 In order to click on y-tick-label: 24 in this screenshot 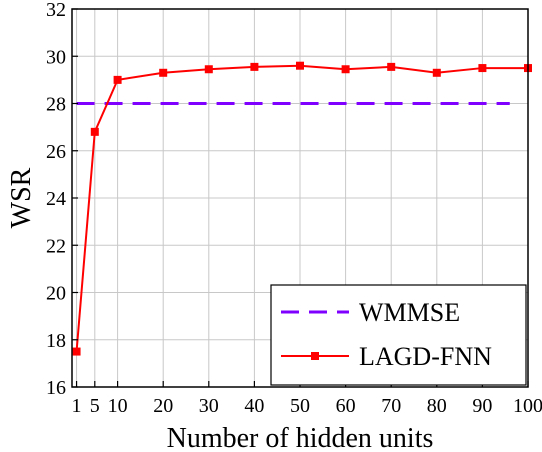, I will do `click(56, 199)`.